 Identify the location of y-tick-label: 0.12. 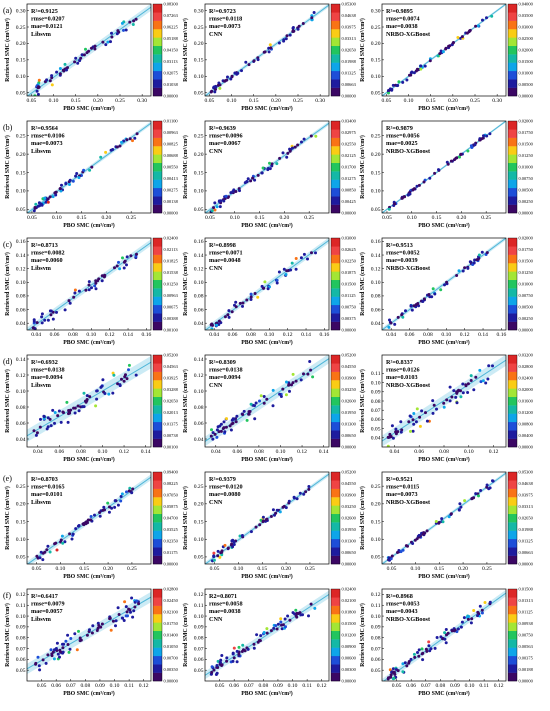
(199, 595).